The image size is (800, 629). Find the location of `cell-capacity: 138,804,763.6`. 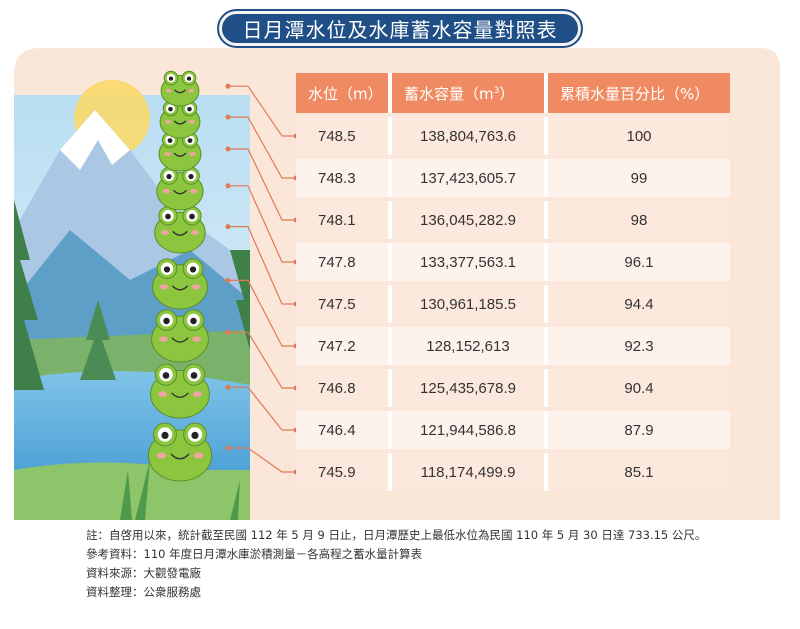

cell-capacity: 138,804,763.6 is located at coordinates (466, 136).